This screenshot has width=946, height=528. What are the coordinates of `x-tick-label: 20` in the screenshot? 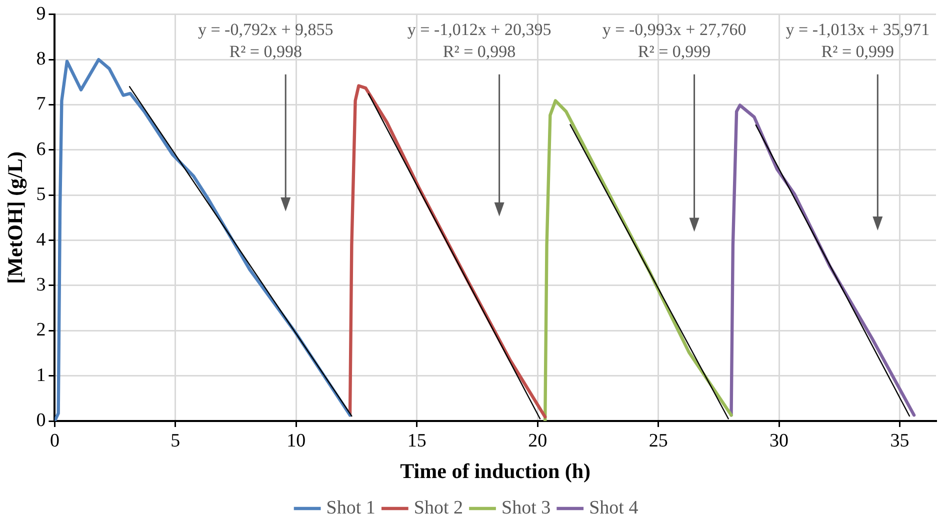 It's located at (538, 441).